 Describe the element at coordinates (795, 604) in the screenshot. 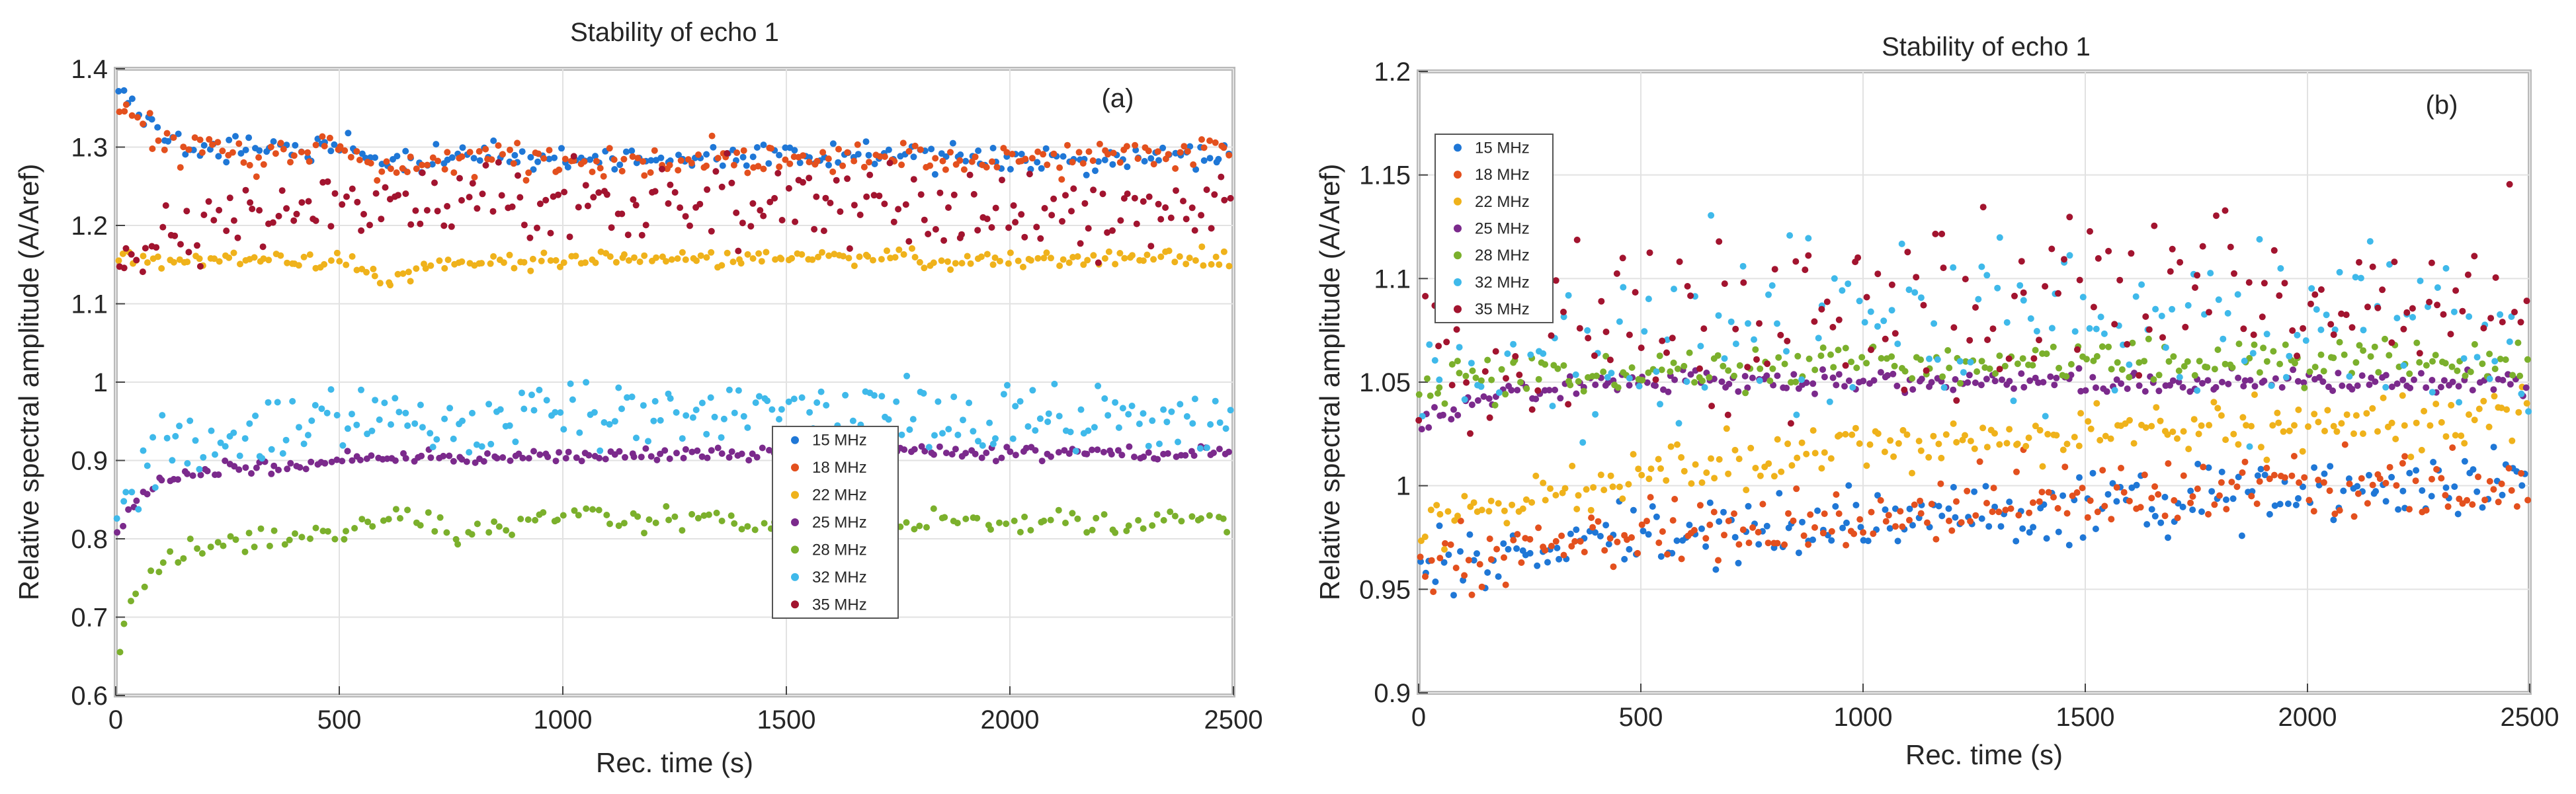

I see `legend-marker` at that location.